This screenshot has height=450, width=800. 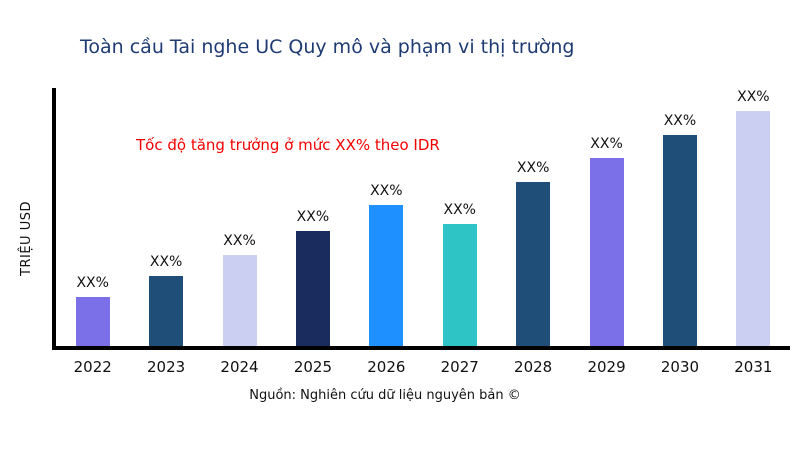 I want to click on bar-column-2024: XX%, so click(x=239, y=289).